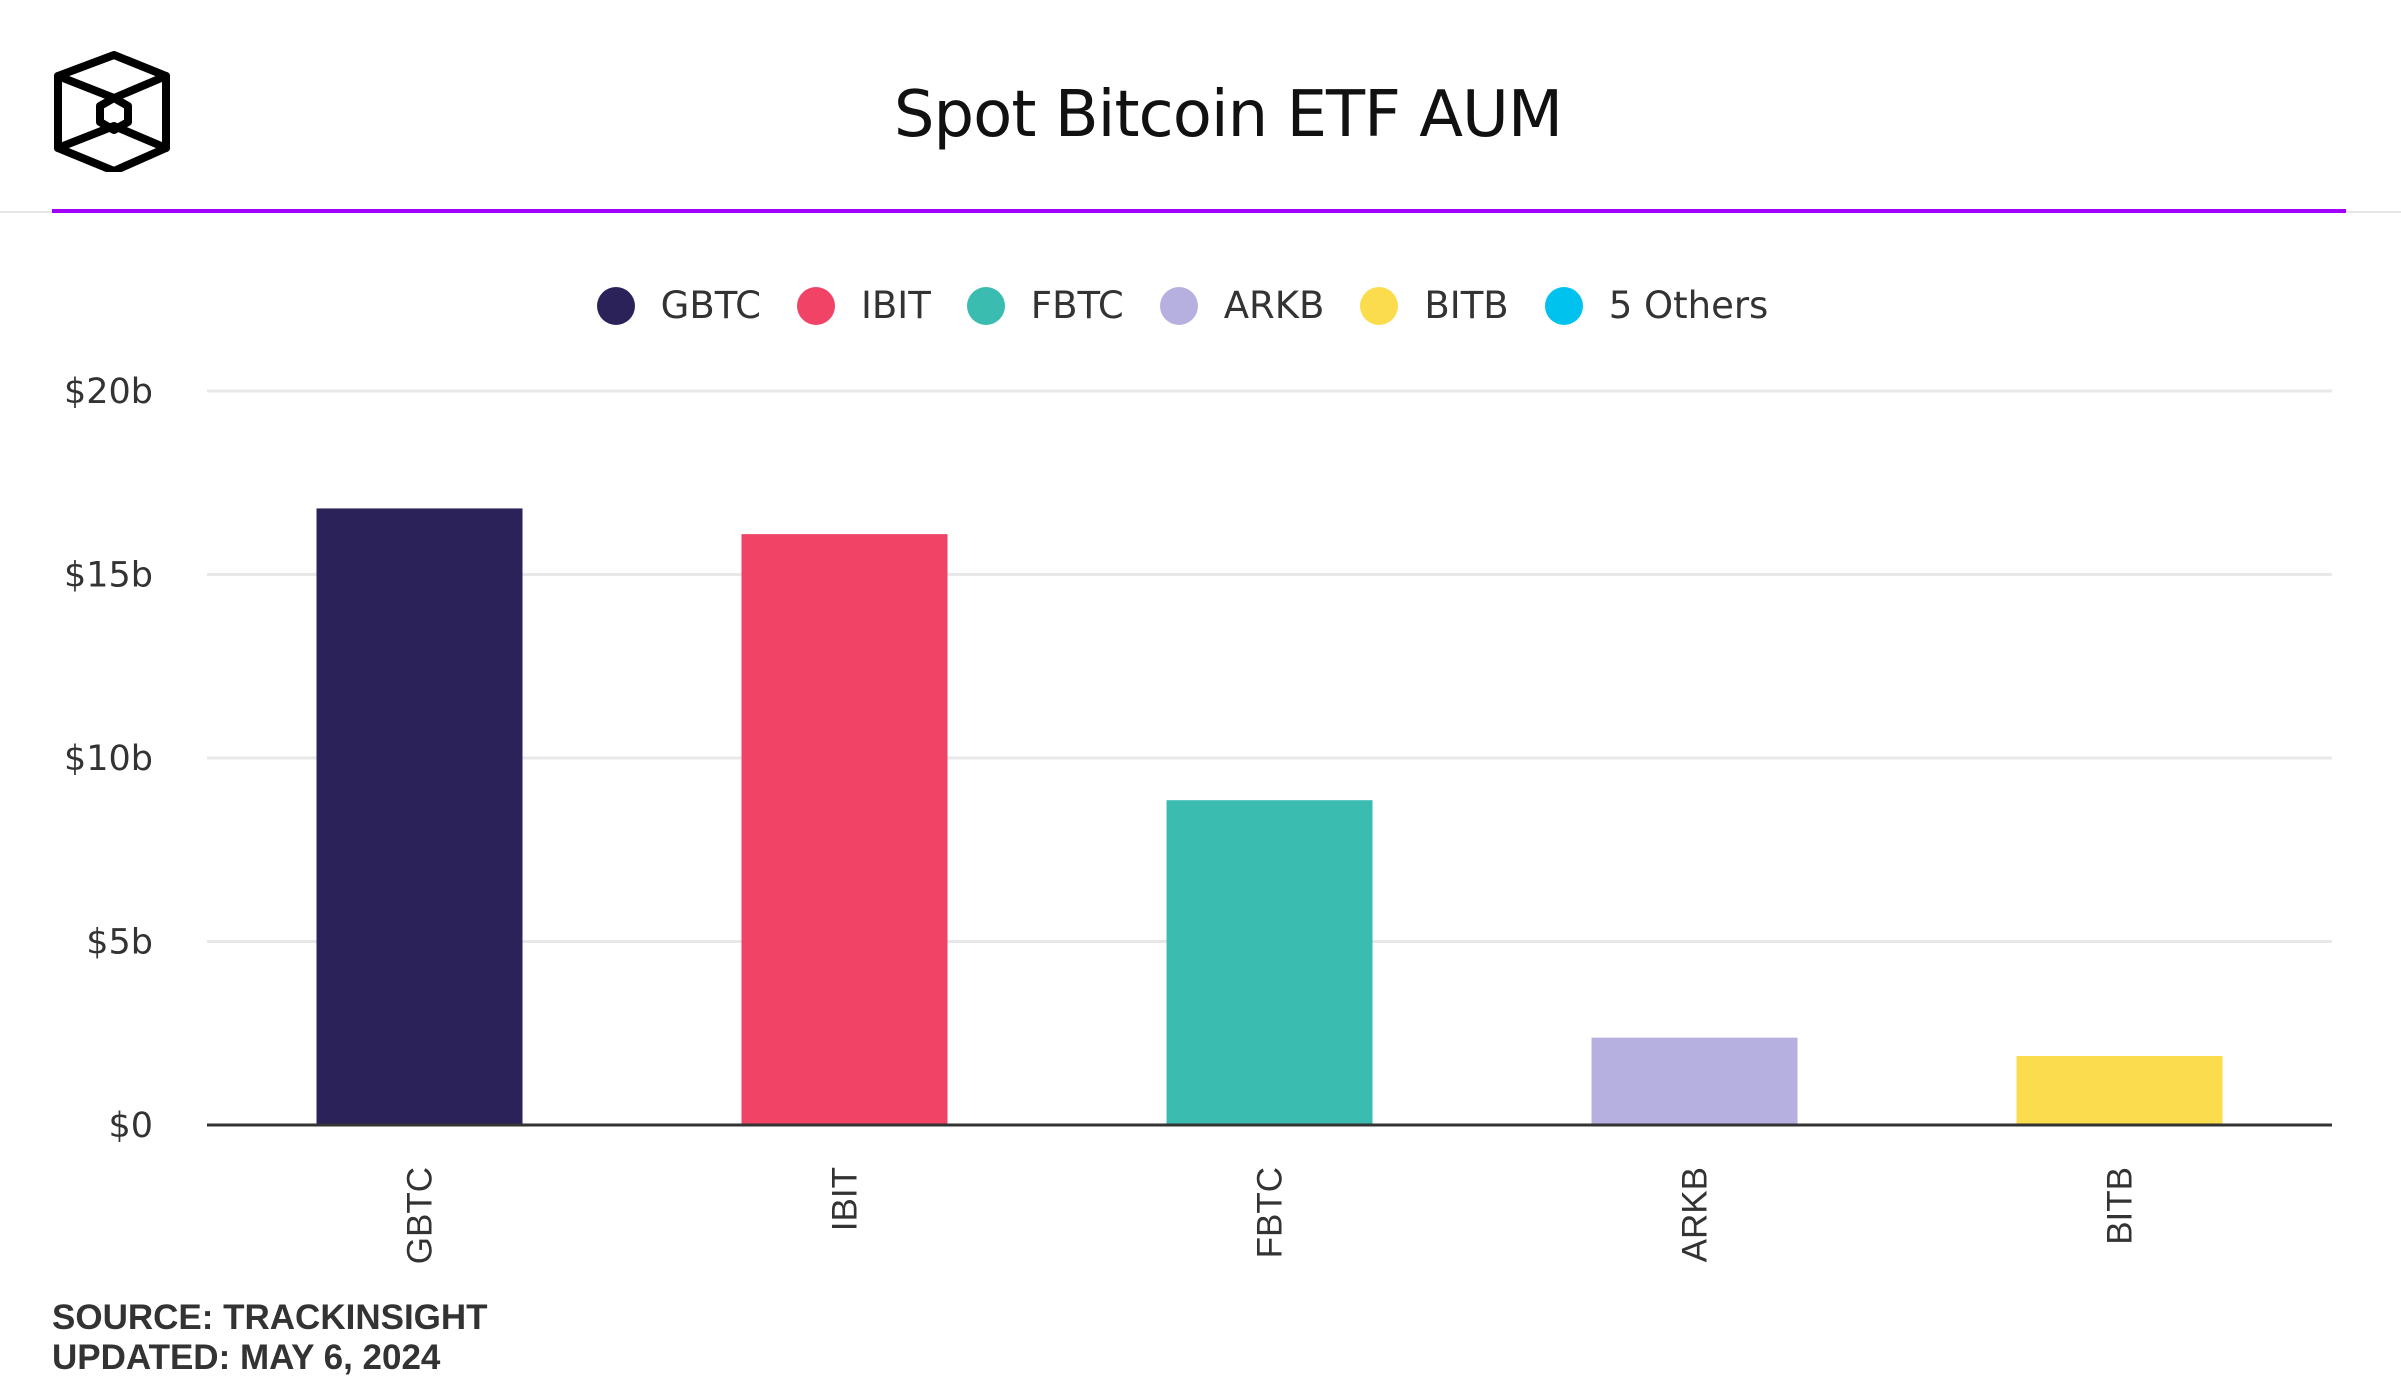 This screenshot has width=2401, height=1400. I want to click on bar-bitb, so click(2119, 1090).